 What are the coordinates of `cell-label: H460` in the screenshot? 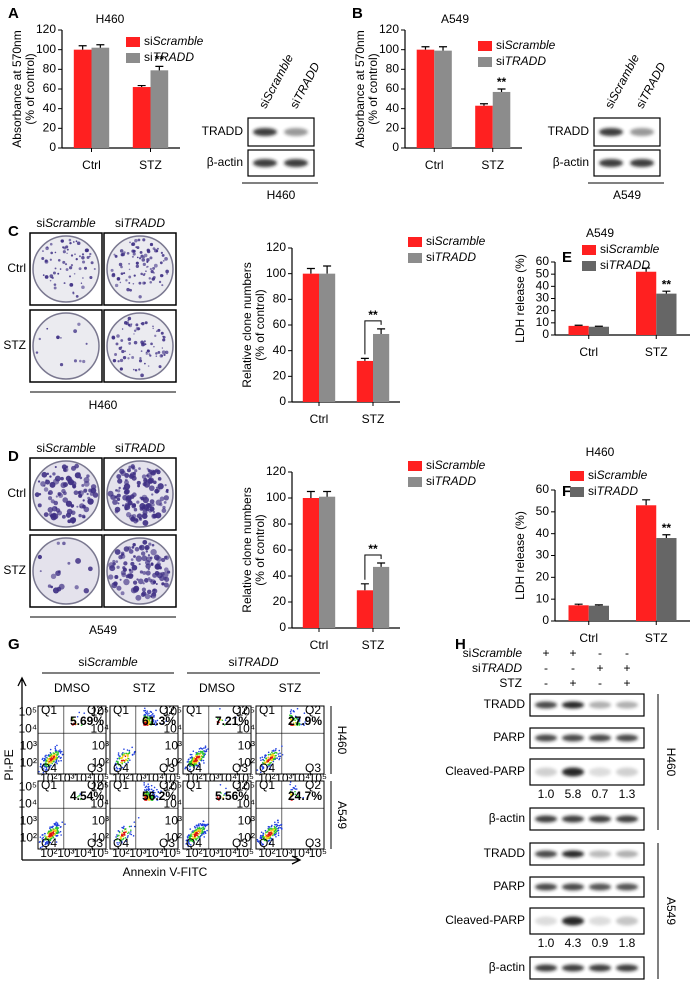 It's located at (103, 405).